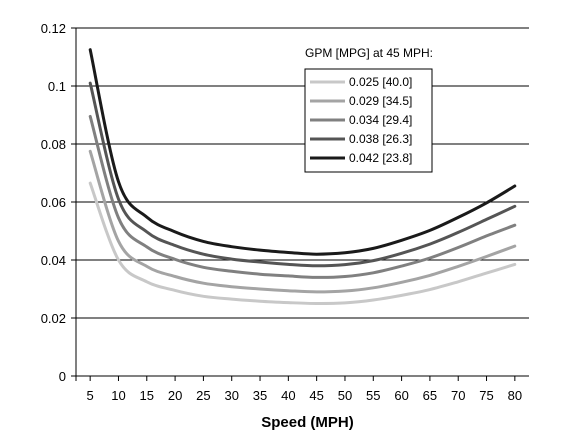 The image size is (571, 435). What do you see at coordinates (486, 395) in the screenshot?
I see `x-tick-label: 75` at bounding box center [486, 395].